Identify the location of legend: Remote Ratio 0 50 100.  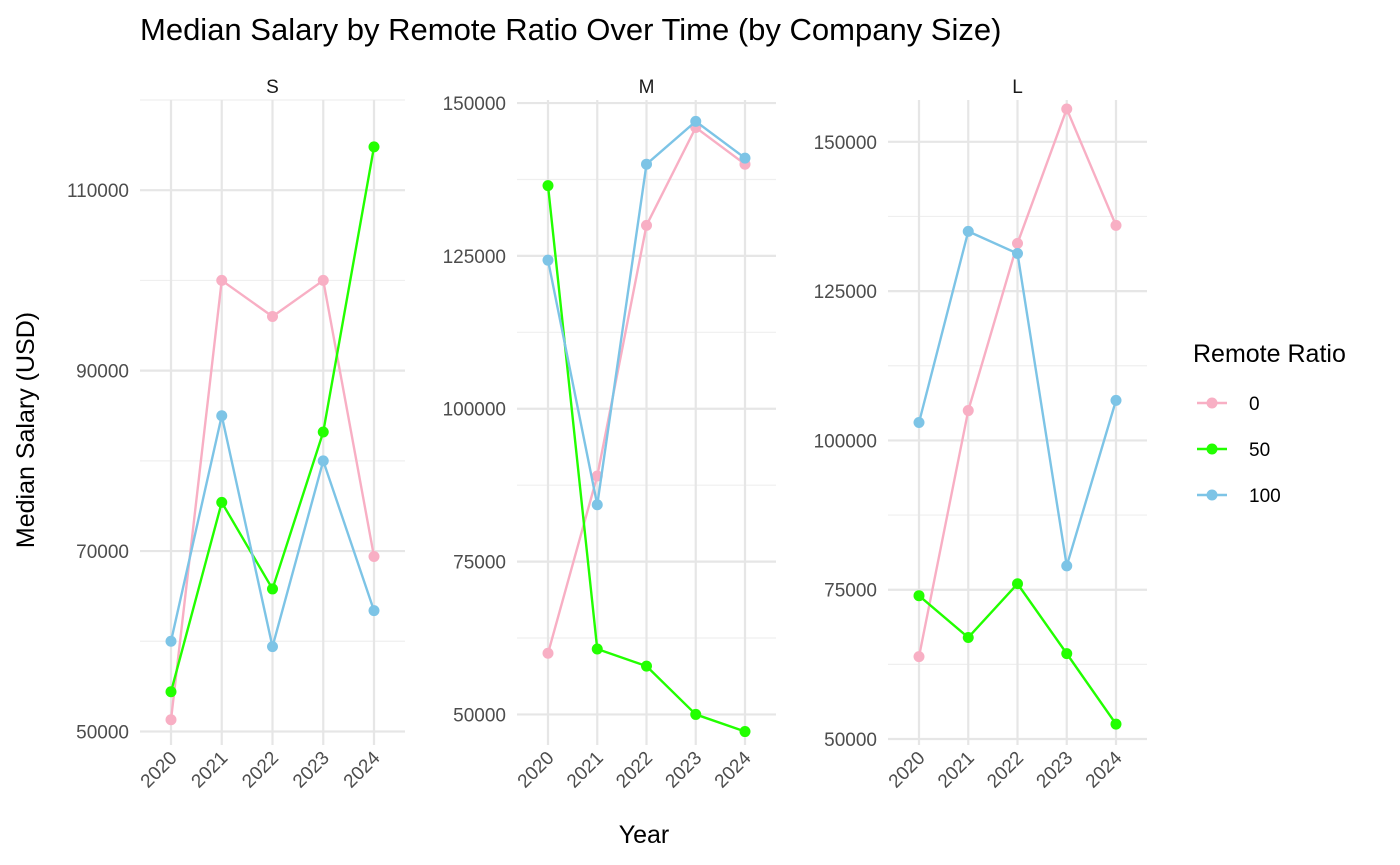
(1269, 423).